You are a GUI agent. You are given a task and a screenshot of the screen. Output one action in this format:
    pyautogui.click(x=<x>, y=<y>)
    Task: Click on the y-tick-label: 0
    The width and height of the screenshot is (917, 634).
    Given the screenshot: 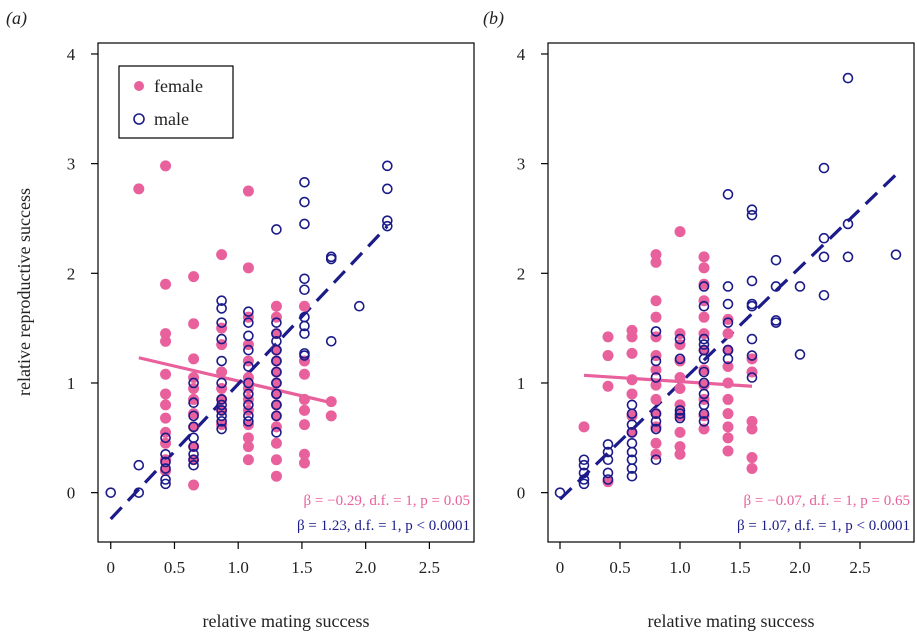 What is the action you would take?
    pyautogui.click(x=521, y=493)
    